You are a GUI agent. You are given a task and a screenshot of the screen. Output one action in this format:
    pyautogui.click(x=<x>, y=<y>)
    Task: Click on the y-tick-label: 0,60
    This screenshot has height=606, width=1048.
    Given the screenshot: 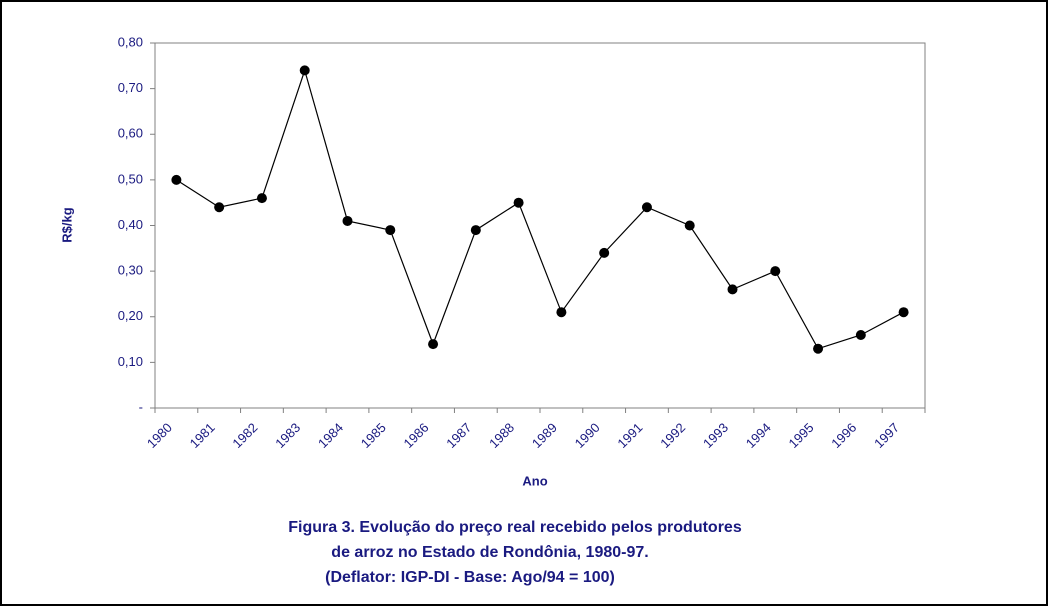 What is the action you would take?
    pyautogui.click(x=130, y=133)
    